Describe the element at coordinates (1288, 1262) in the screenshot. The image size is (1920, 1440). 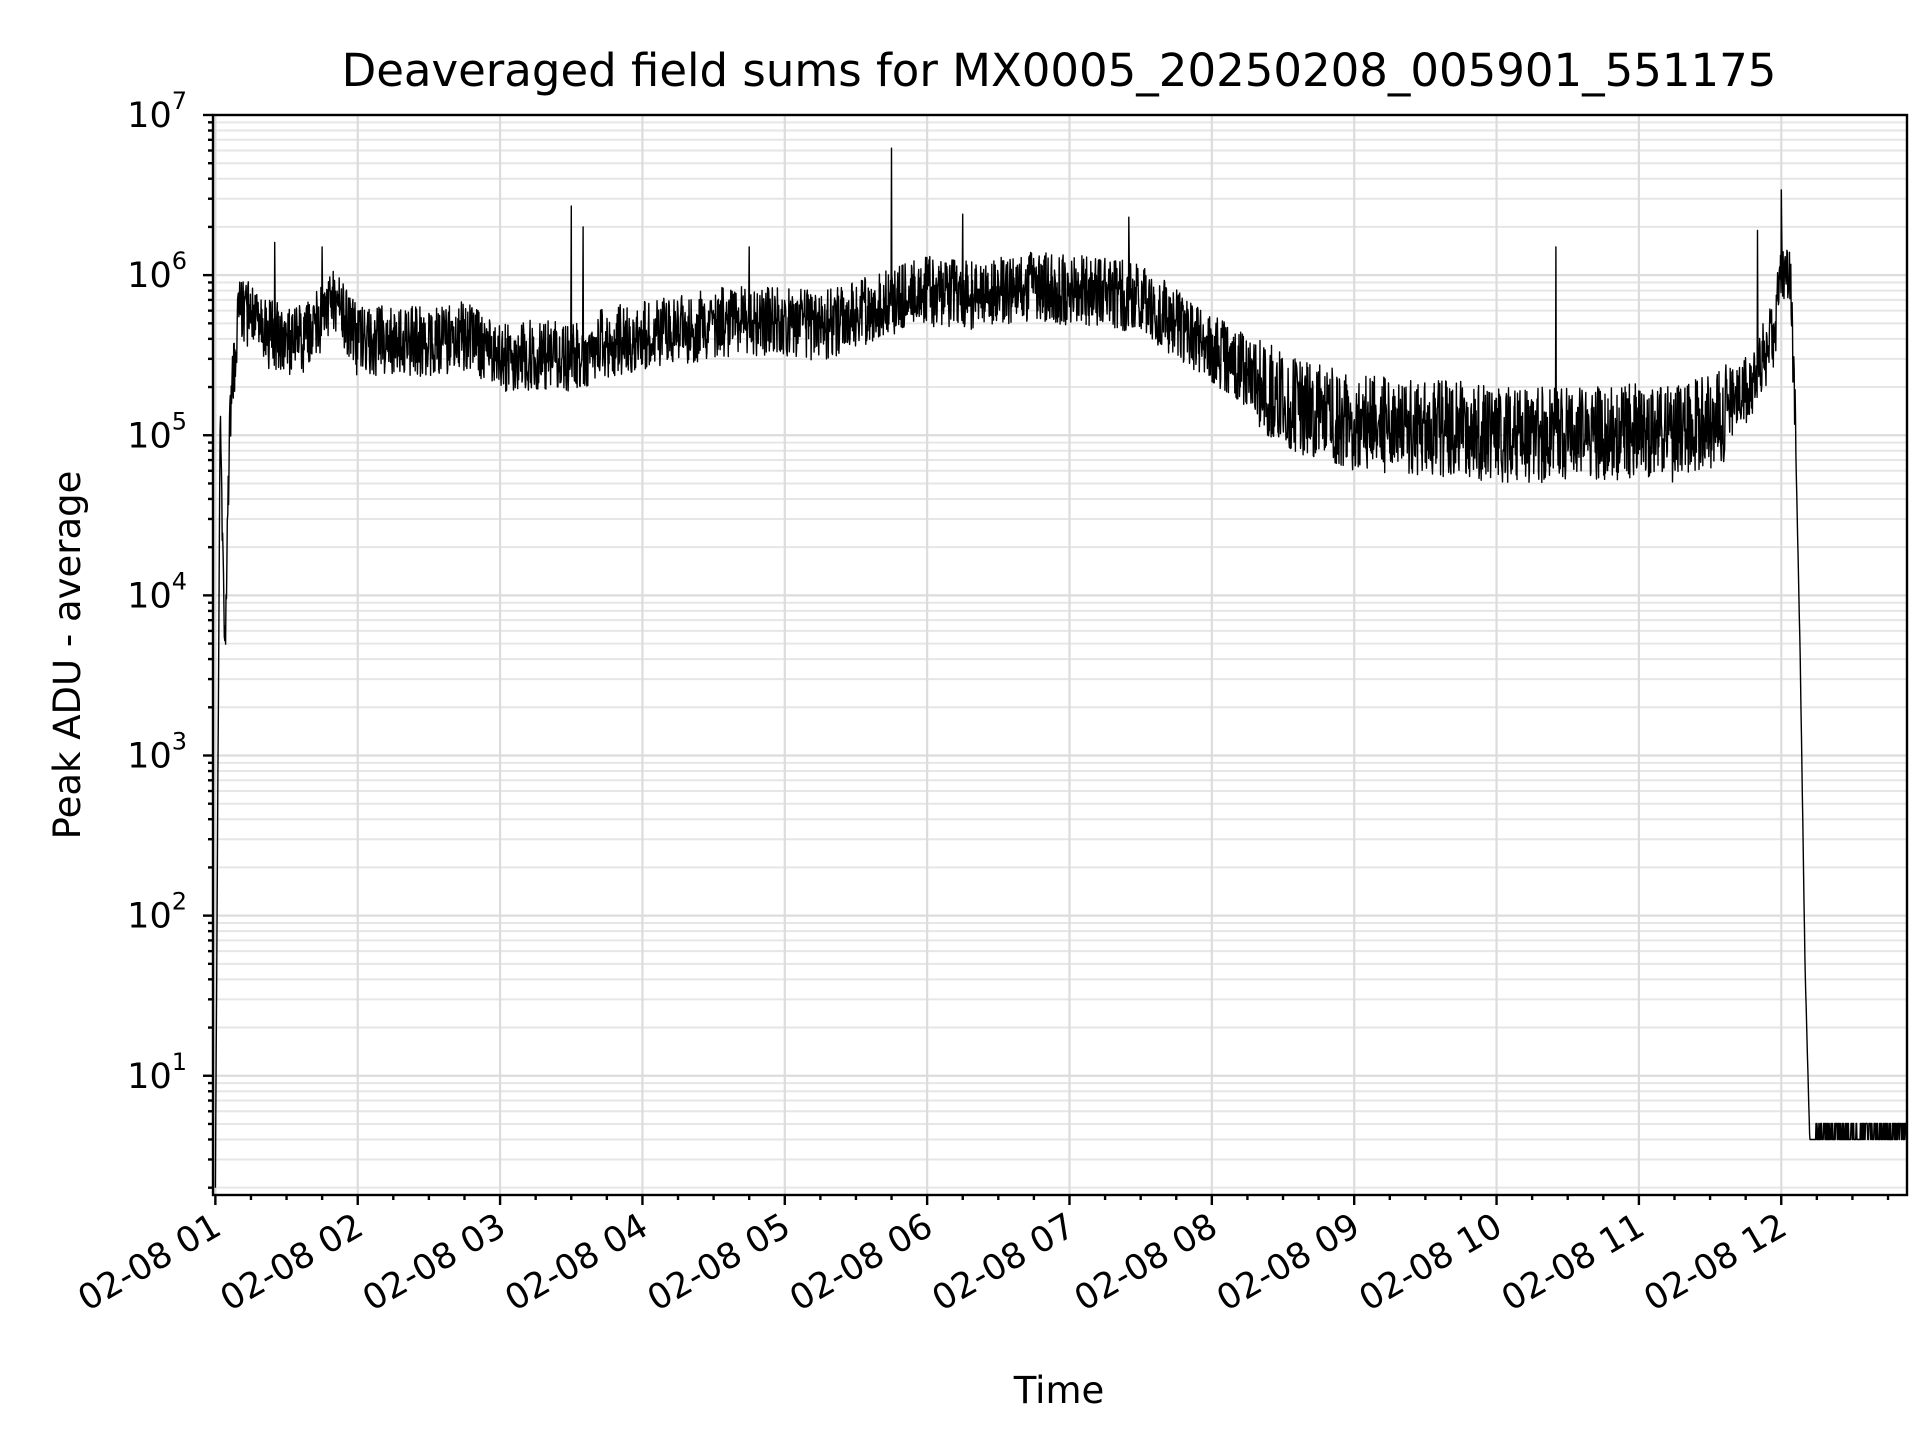
I see `x-tick-label: 02-08 09` at that location.